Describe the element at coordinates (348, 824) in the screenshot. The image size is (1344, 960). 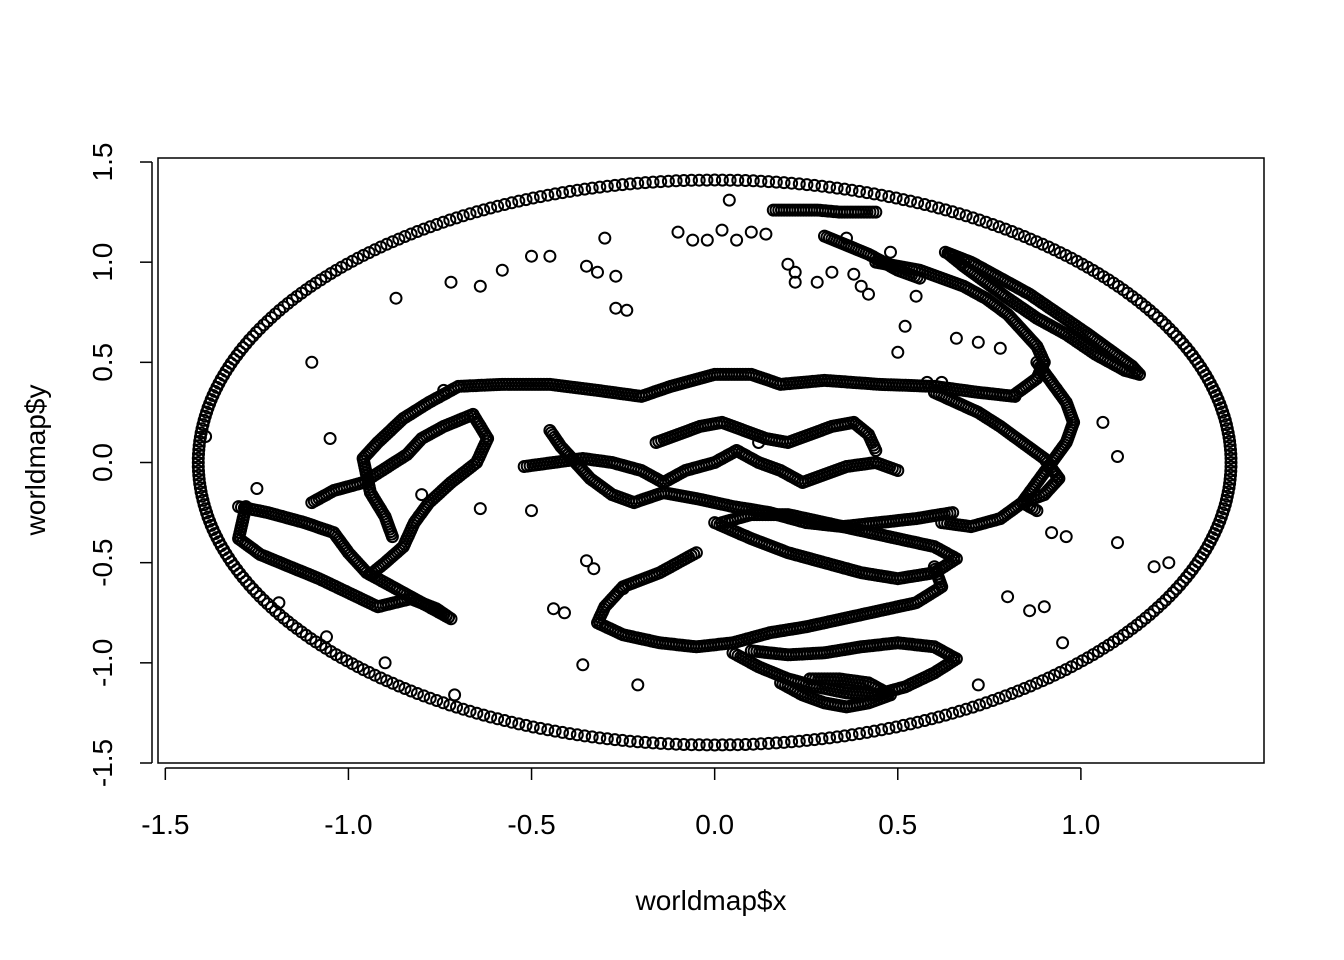
I see `x-tick-label: -1.0` at that location.